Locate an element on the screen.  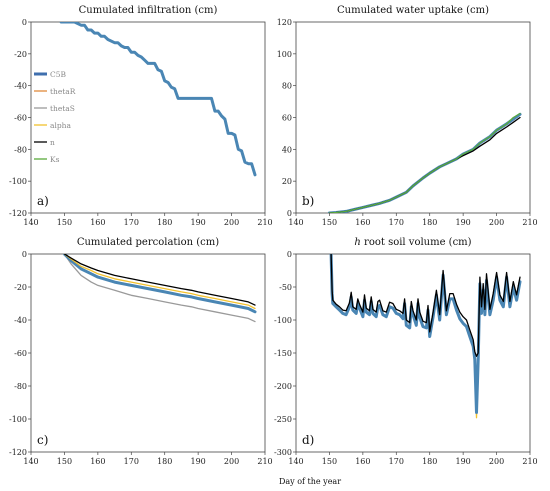
y-tick-label: -250 is located at coordinates (283, 419).